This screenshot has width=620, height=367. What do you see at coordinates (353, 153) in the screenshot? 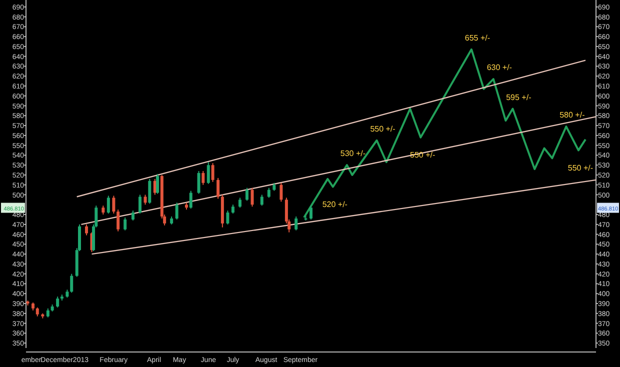
I see `annotation: 530 +/-` at bounding box center [353, 153].